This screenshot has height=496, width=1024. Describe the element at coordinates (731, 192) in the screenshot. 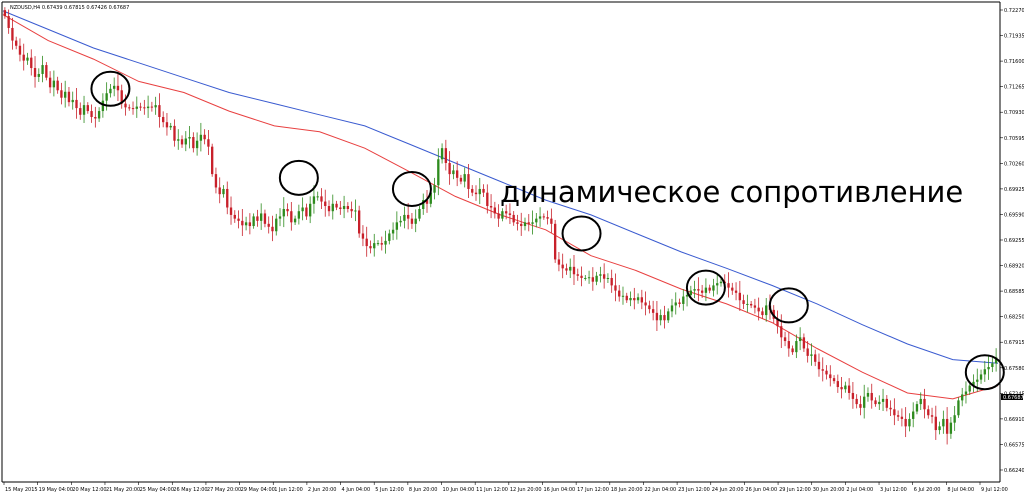

I see `annotation-text: динамическое сопротивление` at that location.